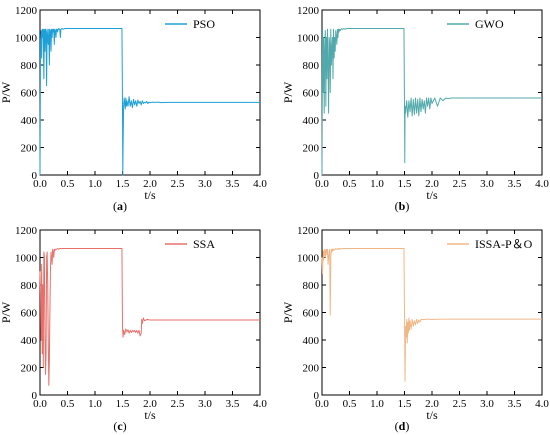 Image resolution: width=550 pixels, height=435 pixels. I want to click on legend: GWO, so click(475, 24).